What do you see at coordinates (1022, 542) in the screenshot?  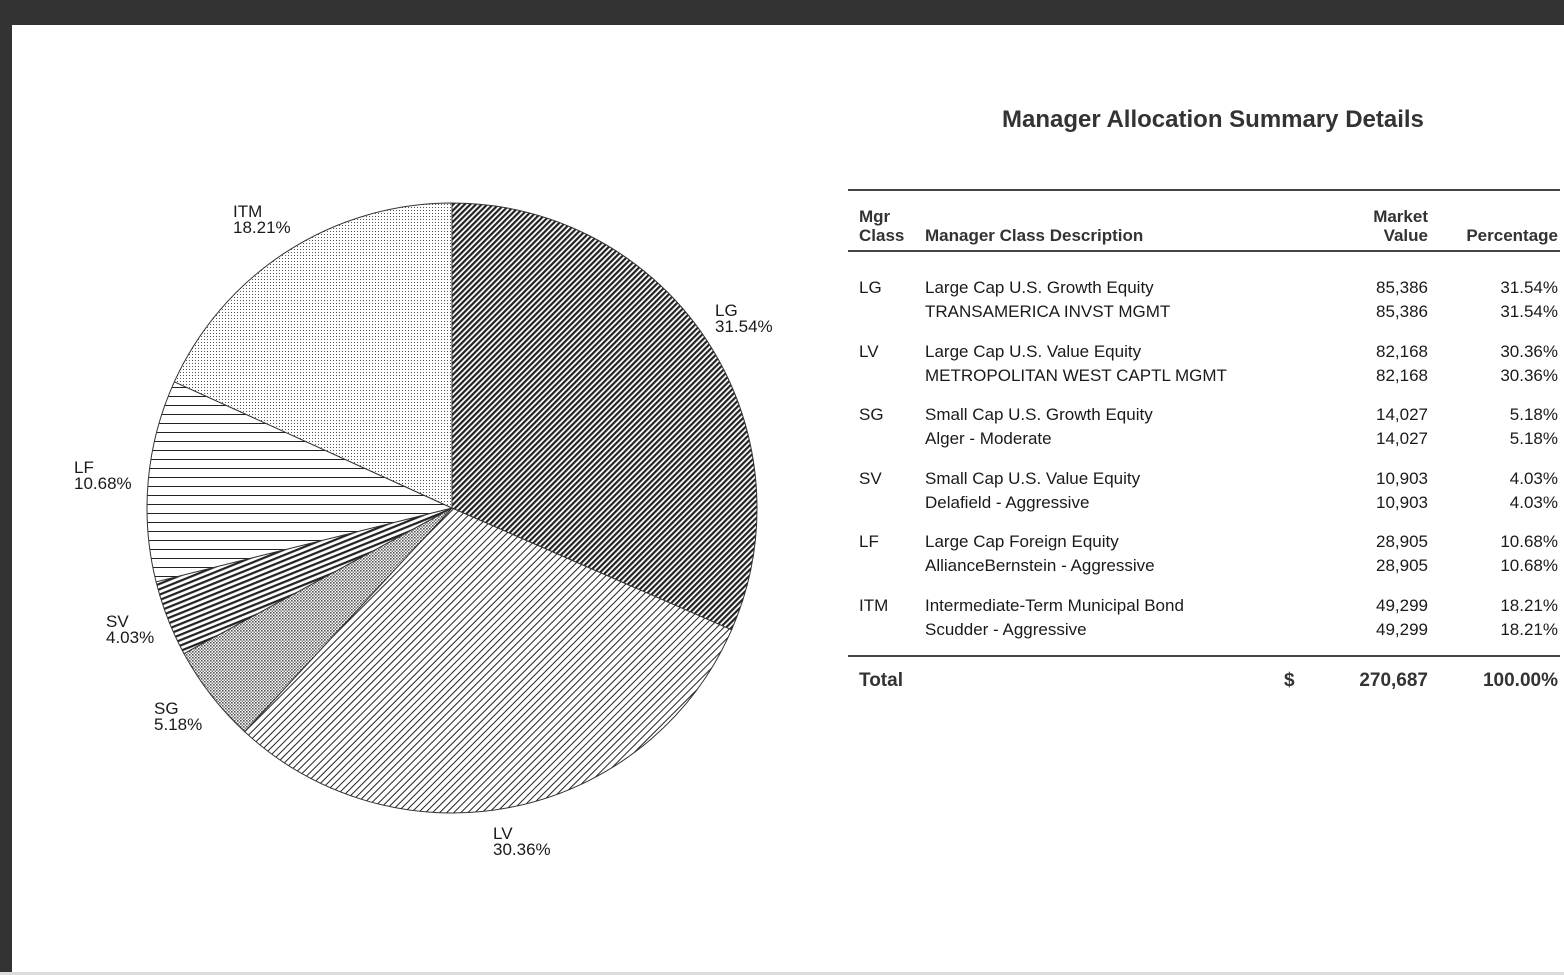 I see `row-class-description: Large Cap Foreign Equity` at bounding box center [1022, 542].